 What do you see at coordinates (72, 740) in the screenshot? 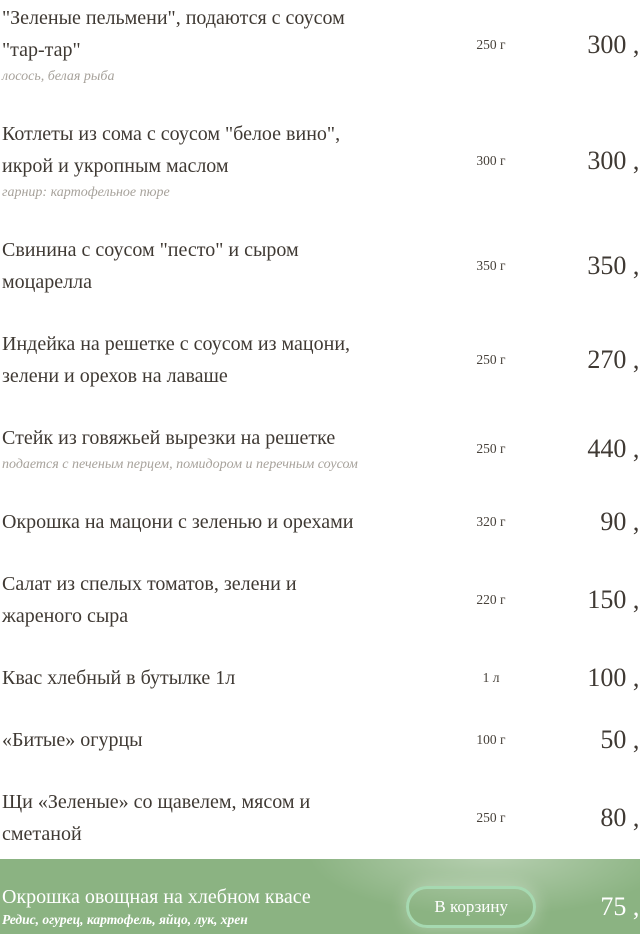
I see `dish-title: «Битые» огурцы` at bounding box center [72, 740].